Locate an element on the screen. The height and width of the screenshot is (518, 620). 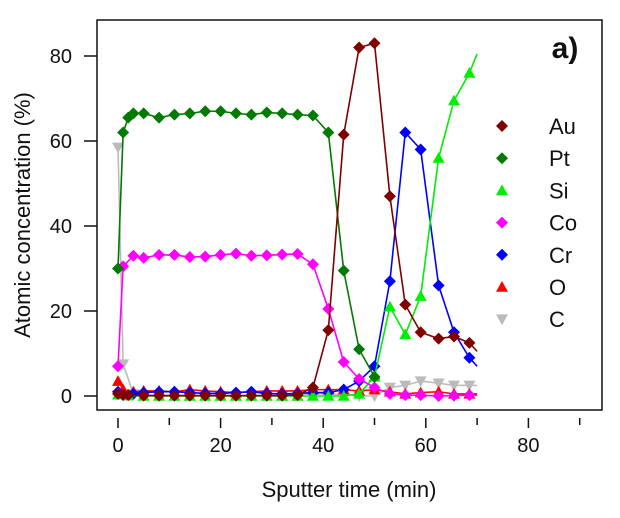
legend-label: C is located at coordinates (557, 319).